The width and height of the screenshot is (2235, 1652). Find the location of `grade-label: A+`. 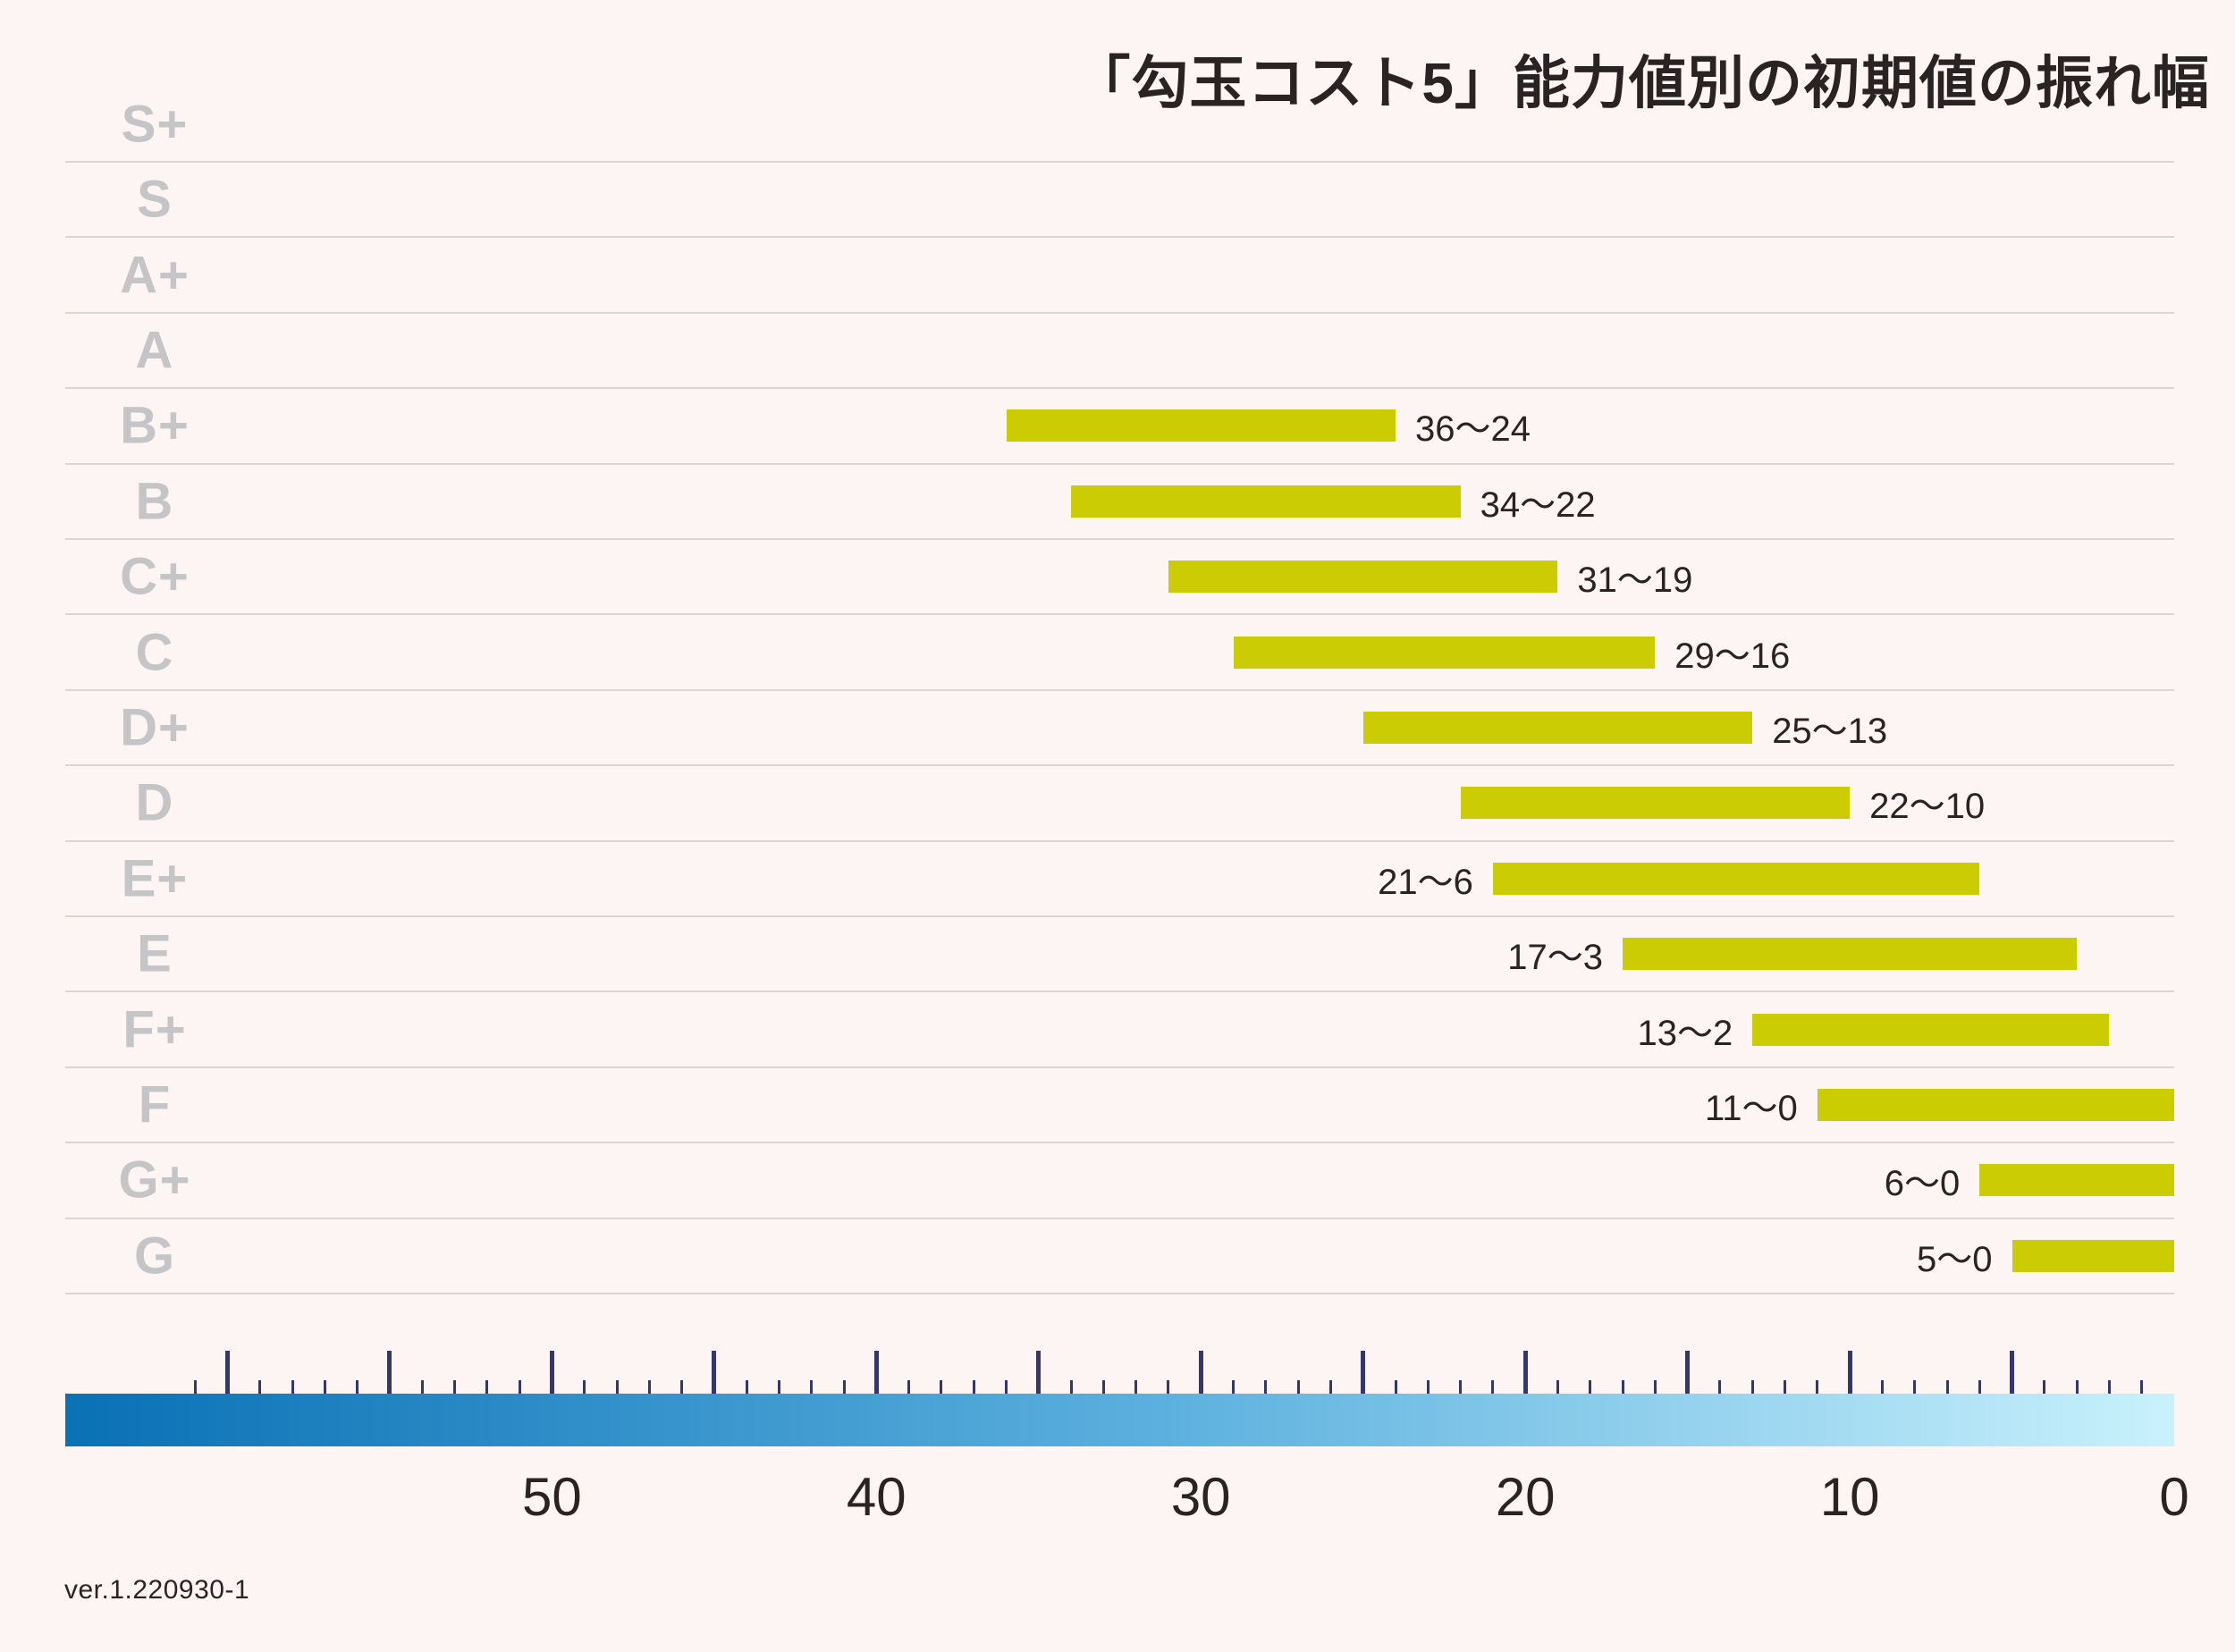

grade-label: A+ is located at coordinates (155, 275).